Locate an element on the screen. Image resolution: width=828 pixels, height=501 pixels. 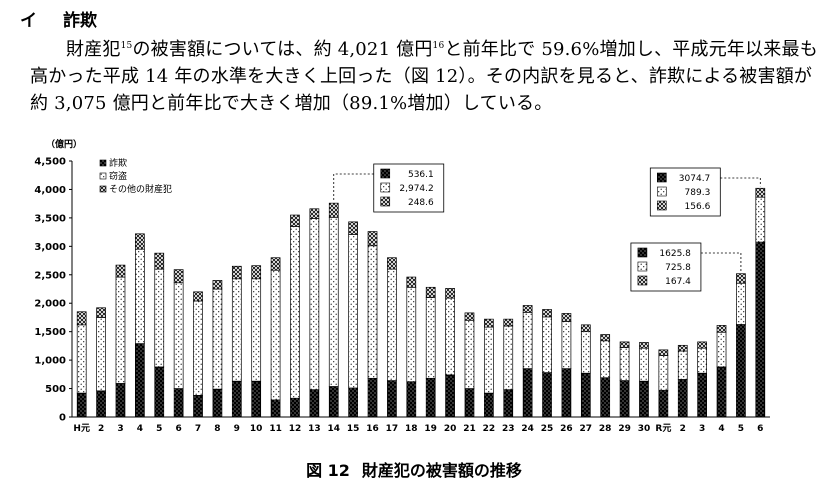
y-tick-label: 2,000 is located at coordinates (50, 304).